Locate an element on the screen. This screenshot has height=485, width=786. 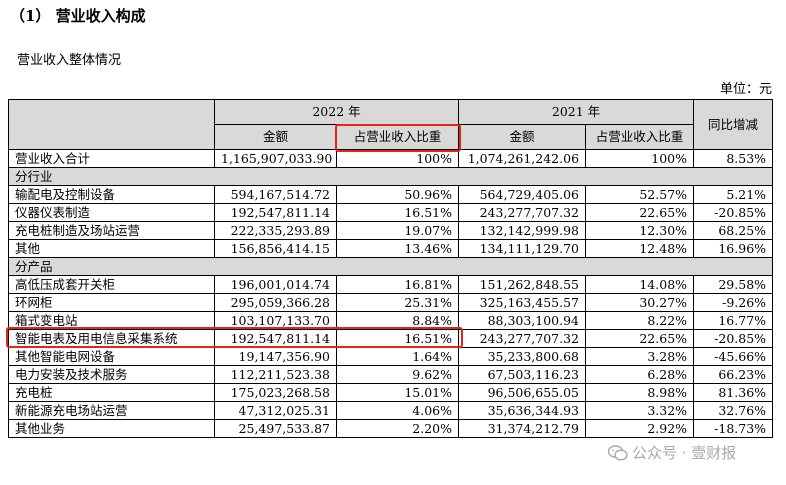
header-row-years: 2022 年 2021 年 同比增减 is located at coordinates (391, 124).